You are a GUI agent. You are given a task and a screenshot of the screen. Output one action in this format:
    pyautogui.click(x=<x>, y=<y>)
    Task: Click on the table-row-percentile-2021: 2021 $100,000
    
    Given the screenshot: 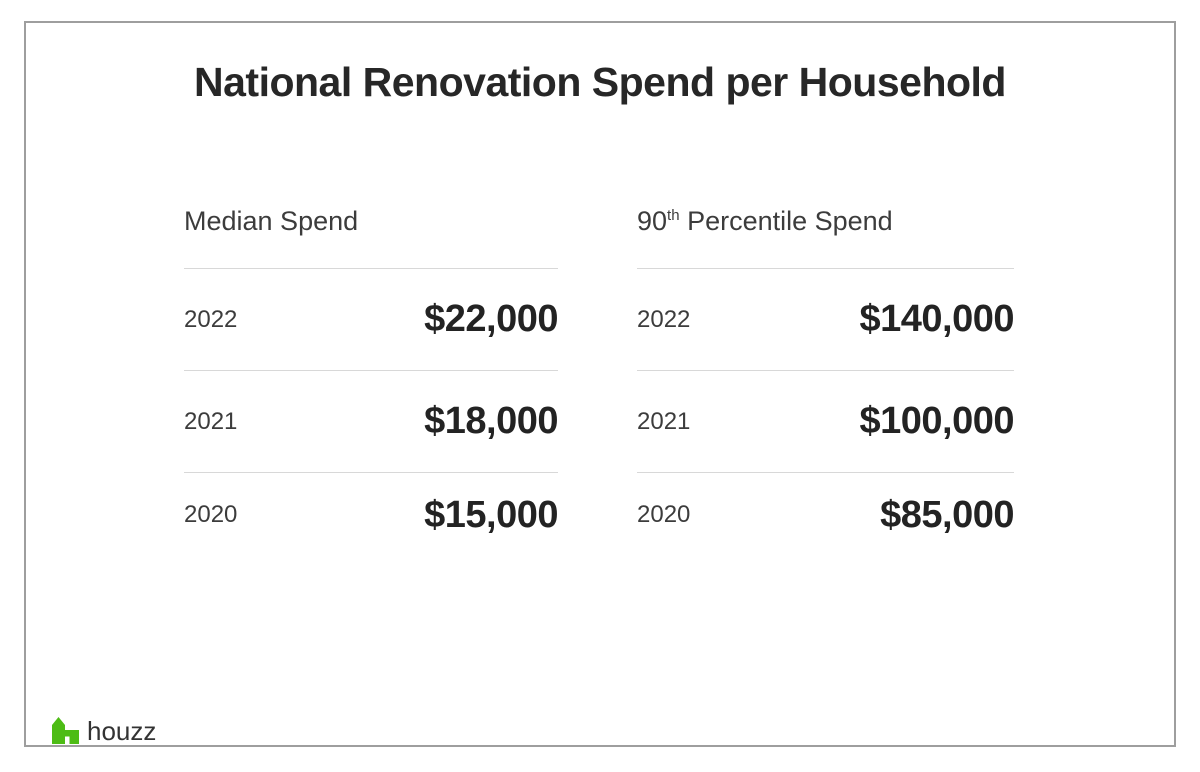 What is the action you would take?
    pyautogui.click(x=825, y=422)
    